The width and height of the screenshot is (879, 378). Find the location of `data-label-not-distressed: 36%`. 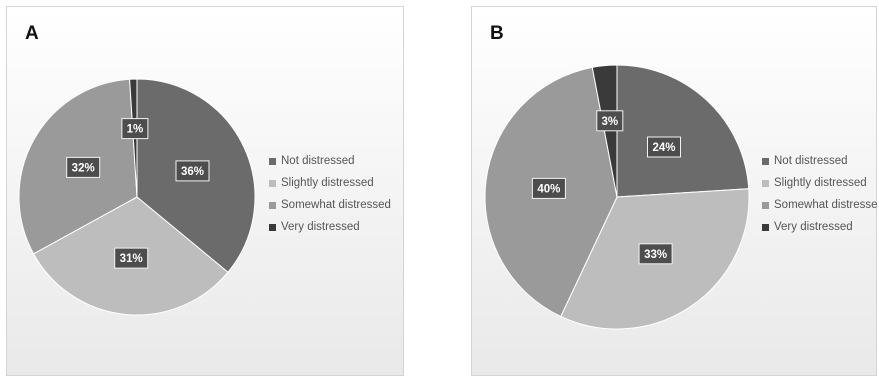

data-label-not-distressed: 36% is located at coordinates (192, 171).